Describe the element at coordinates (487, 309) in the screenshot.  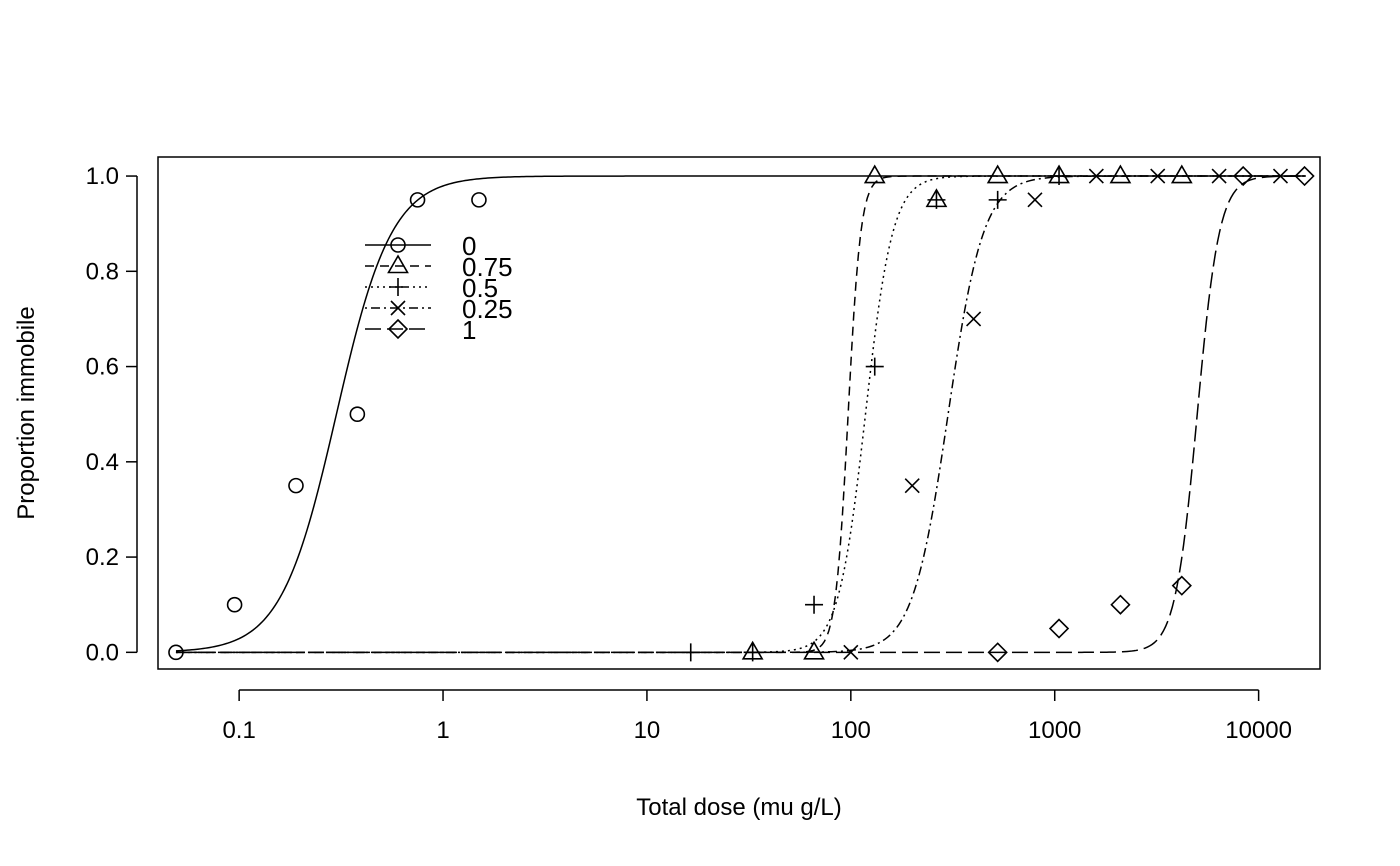
I see `legend-label-3: 0.25` at that location.